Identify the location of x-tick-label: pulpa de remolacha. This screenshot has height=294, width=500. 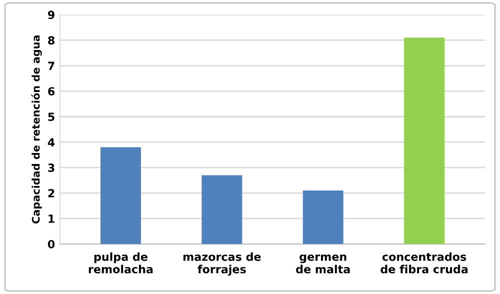
(120, 263).